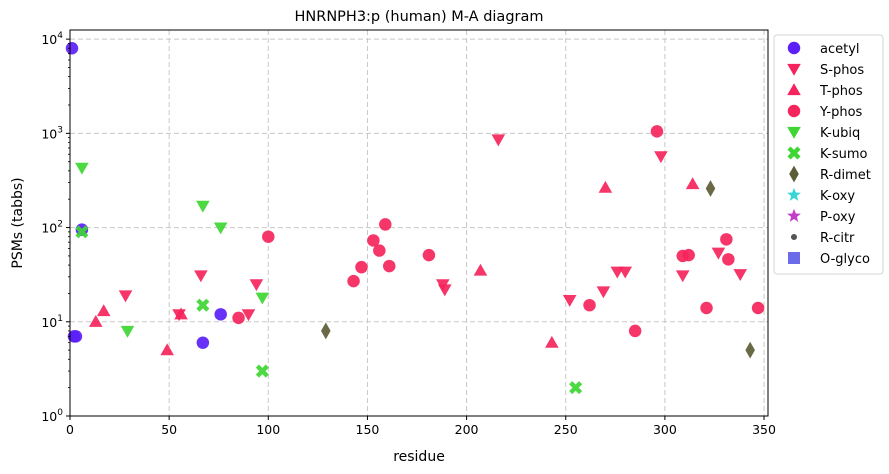  Describe the element at coordinates (52, 39) in the screenshot. I see `y-tick-label: 10⁴` at that location.